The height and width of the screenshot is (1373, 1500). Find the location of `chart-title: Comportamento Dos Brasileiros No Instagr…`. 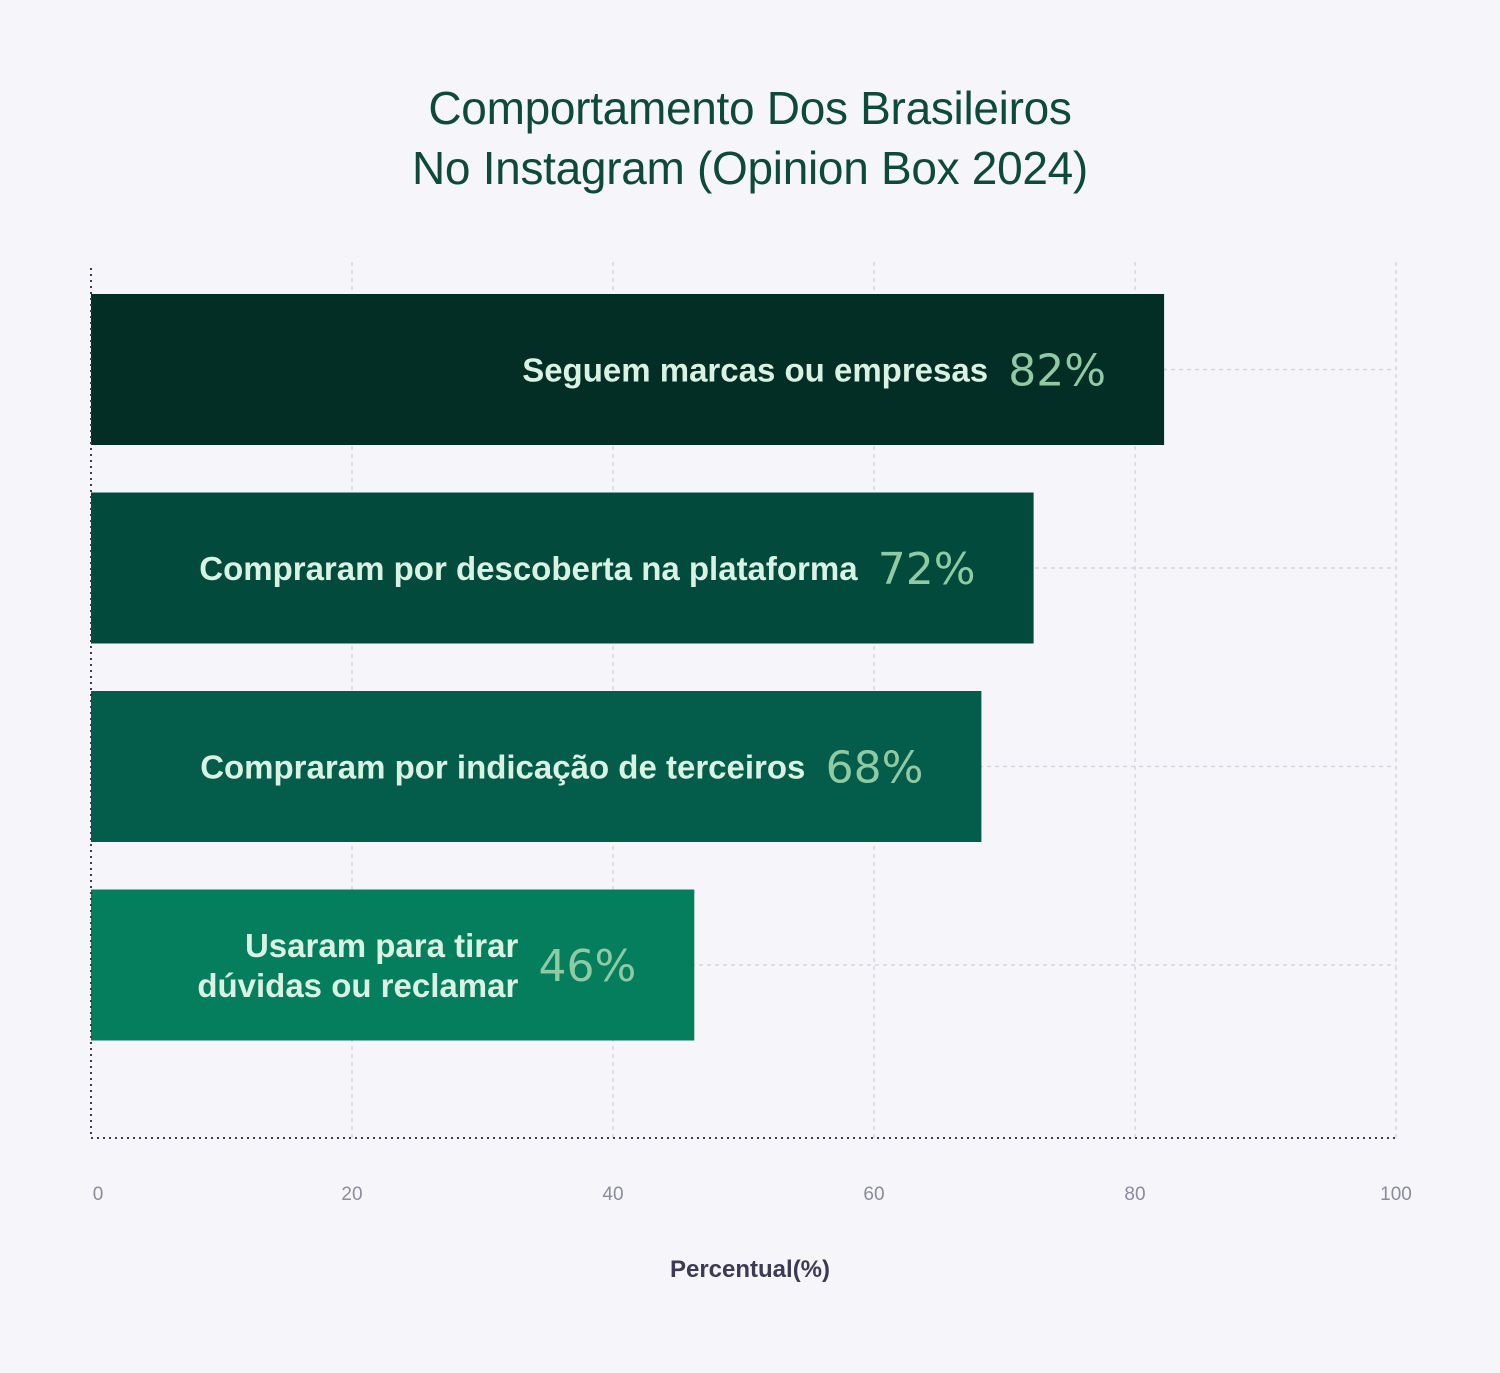

chart-title: Comportamento Dos Brasileiros No Instagr… is located at coordinates (750, 138).